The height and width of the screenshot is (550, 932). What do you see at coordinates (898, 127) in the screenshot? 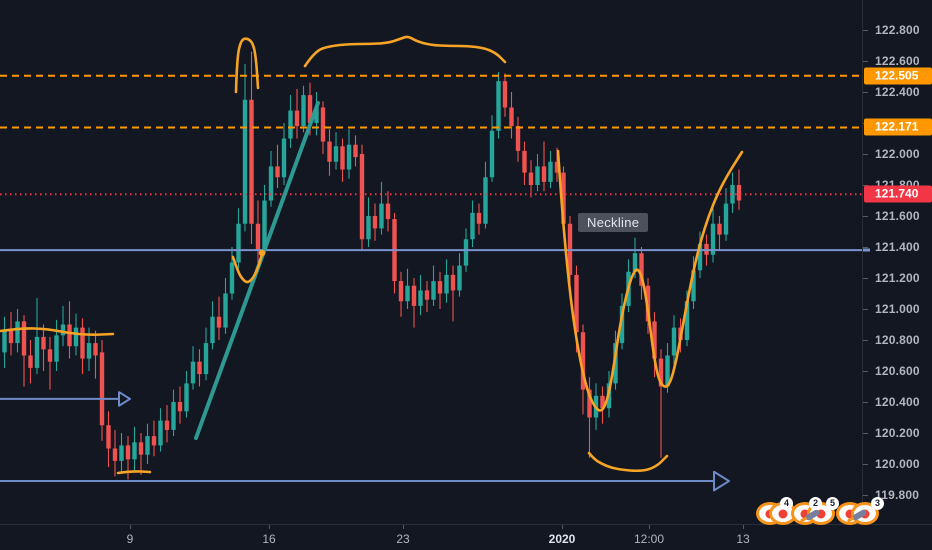
I see `resistance-lower-price-badge: 122.171` at bounding box center [898, 127].